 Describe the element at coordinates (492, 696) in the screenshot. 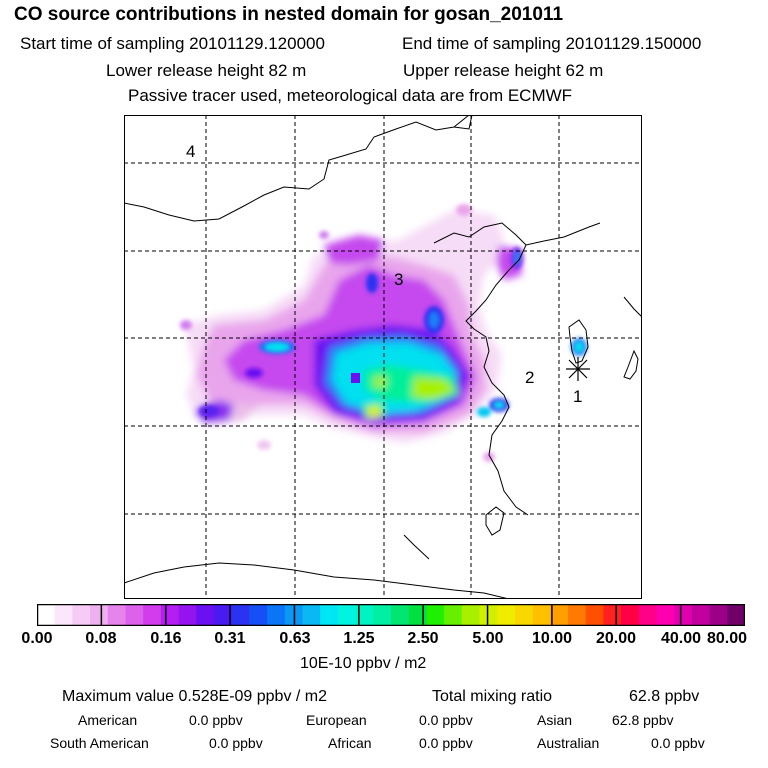

I see `total-mixing-label: Total mixing ratio` at that location.